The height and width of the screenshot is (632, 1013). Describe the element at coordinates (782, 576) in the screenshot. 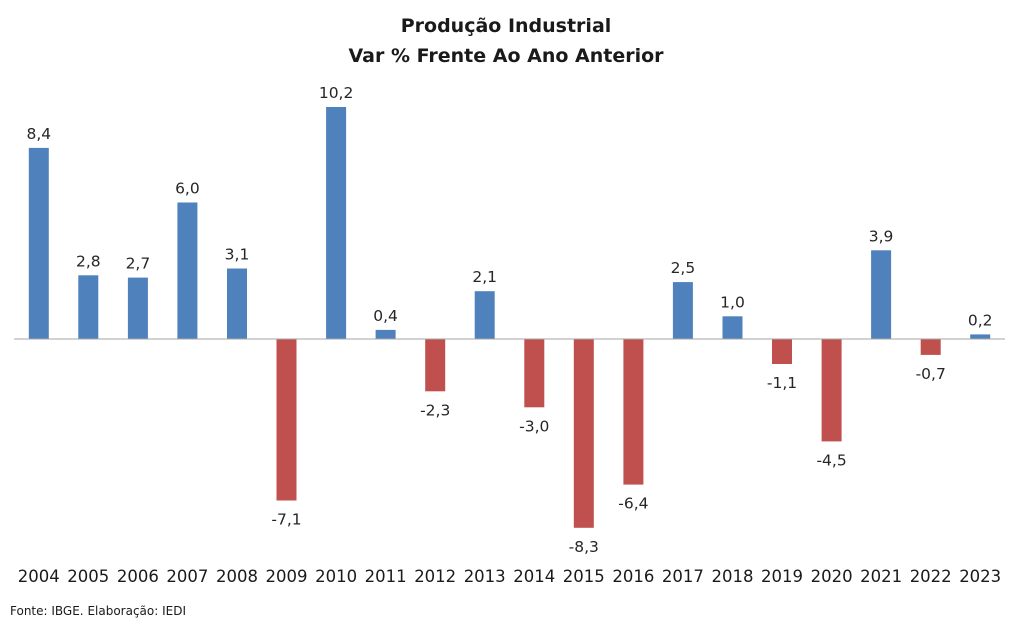

I see `x-tick-label-2019: 2019` at that location.